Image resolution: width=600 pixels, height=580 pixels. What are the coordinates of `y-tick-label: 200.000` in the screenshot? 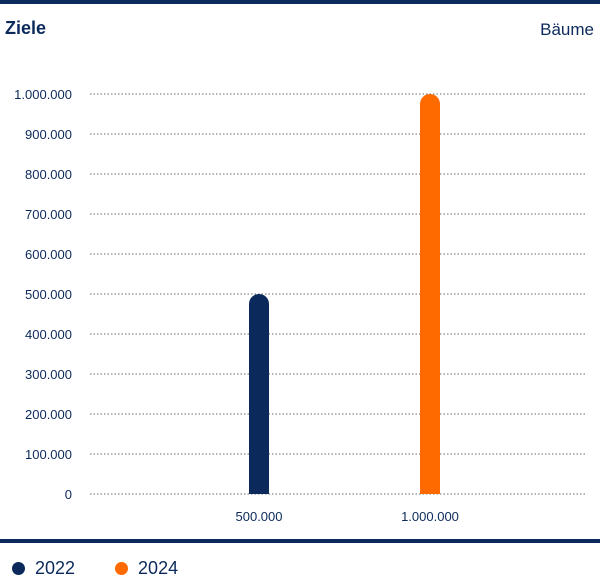 It's located at (48, 414).